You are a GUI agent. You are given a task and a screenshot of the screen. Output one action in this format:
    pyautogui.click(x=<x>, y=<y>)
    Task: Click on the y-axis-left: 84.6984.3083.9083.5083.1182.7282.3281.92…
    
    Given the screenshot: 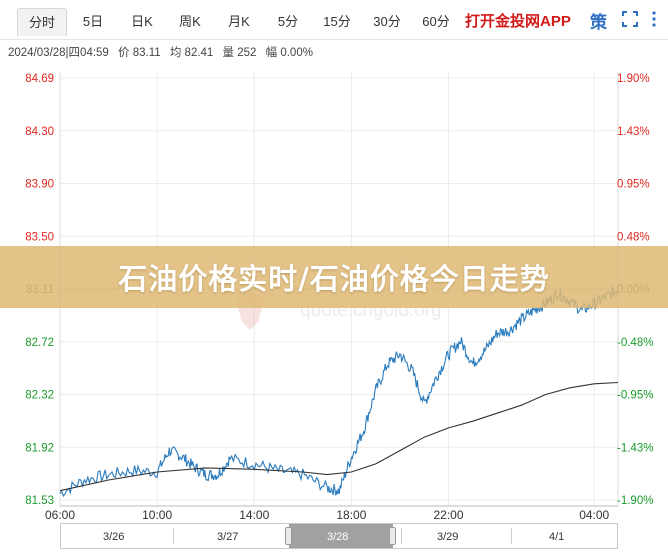 What is the action you would take?
    pyautogui.click(x=39, y=290)
    